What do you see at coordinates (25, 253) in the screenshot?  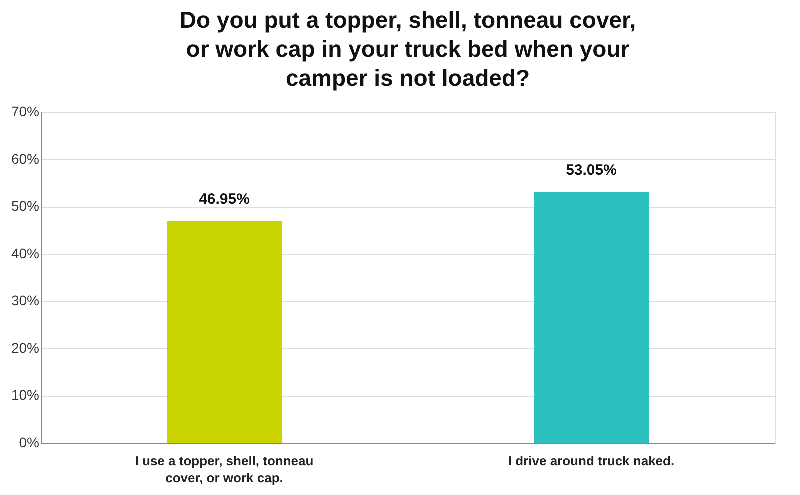 I see `y-tick-label: 40%` at bounding box center [25, 253].